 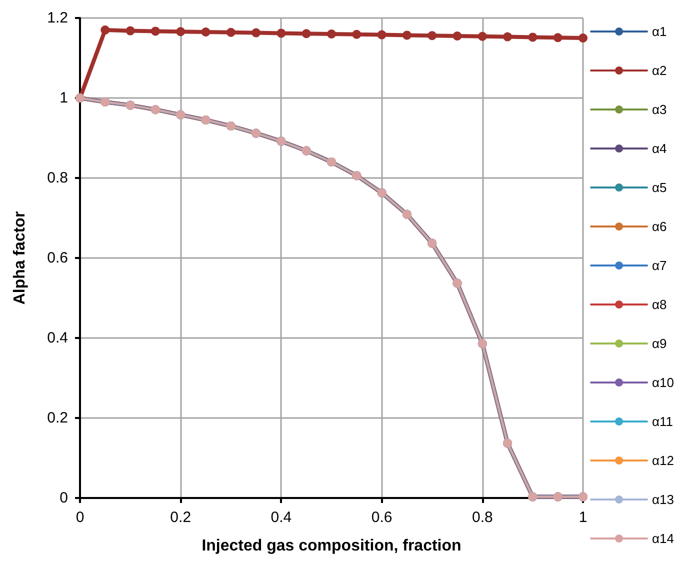 I want to click on y-tick-label: 0.4, so click(x=57, y=338).